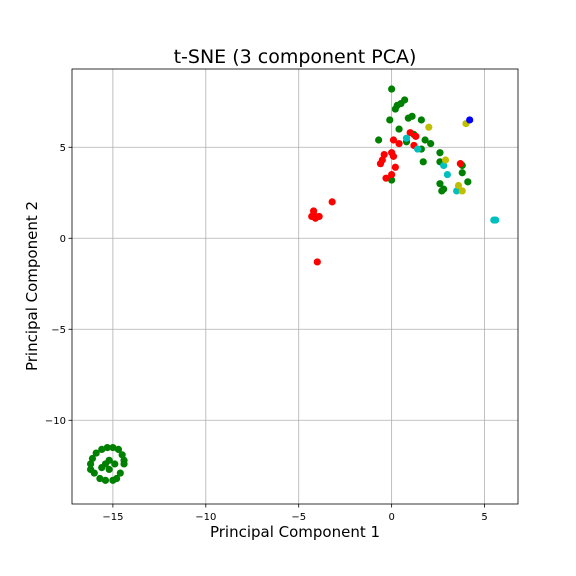 This screenshot has height=576, width=576. I want to click on x-tick-label: −10, so click(205, 517).